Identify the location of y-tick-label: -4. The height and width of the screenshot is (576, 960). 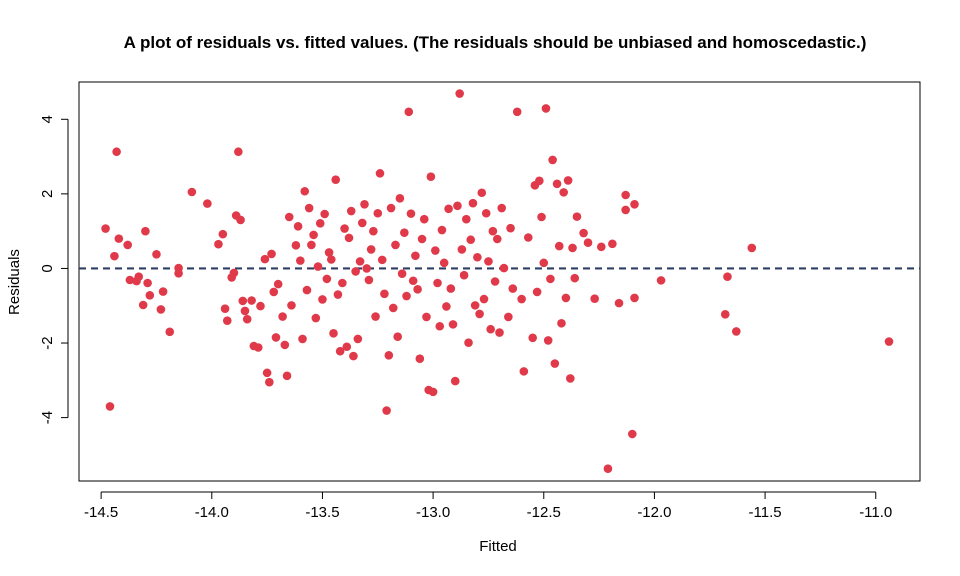
(47, 417).